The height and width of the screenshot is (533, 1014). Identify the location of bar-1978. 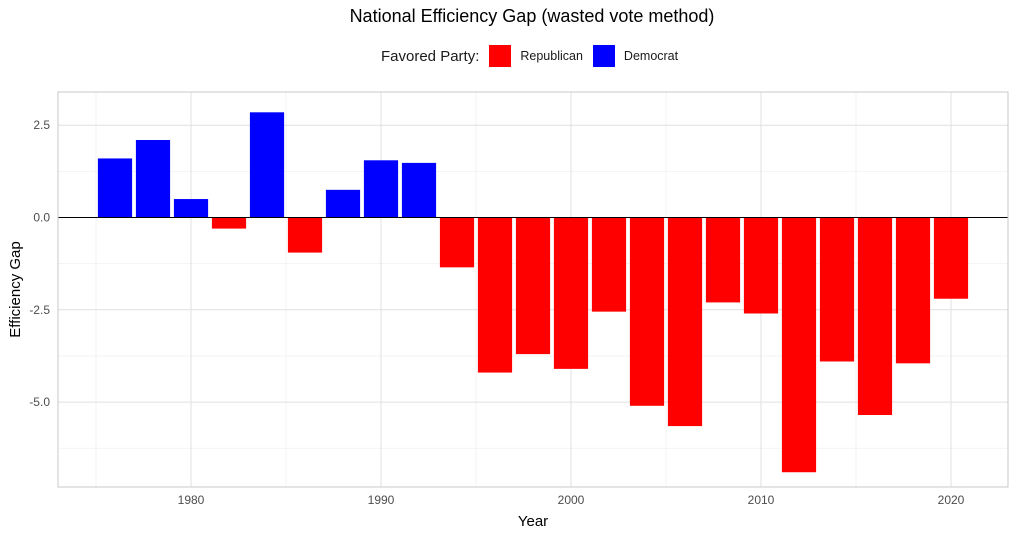
(153, 178).